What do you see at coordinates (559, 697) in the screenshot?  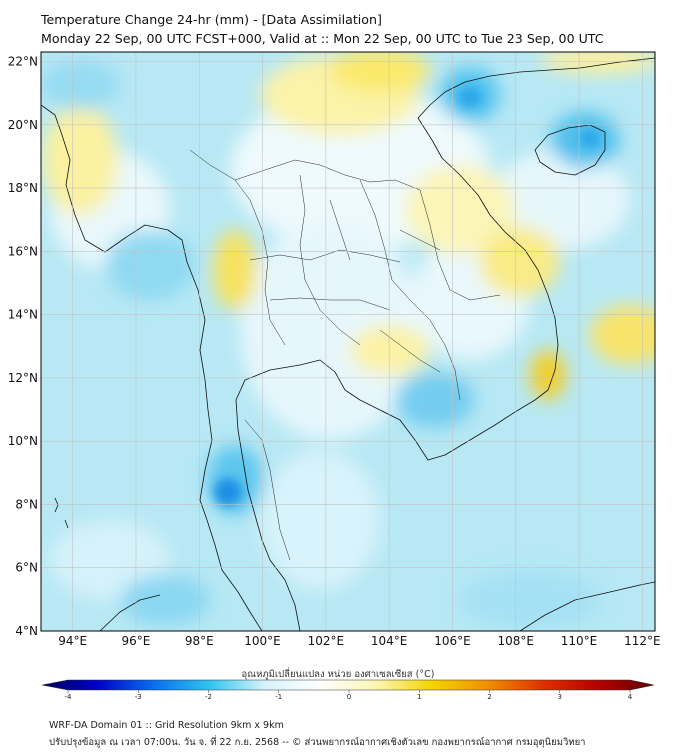 I see `colorbar-tick-label: 3` at bounding box center [559, 697].